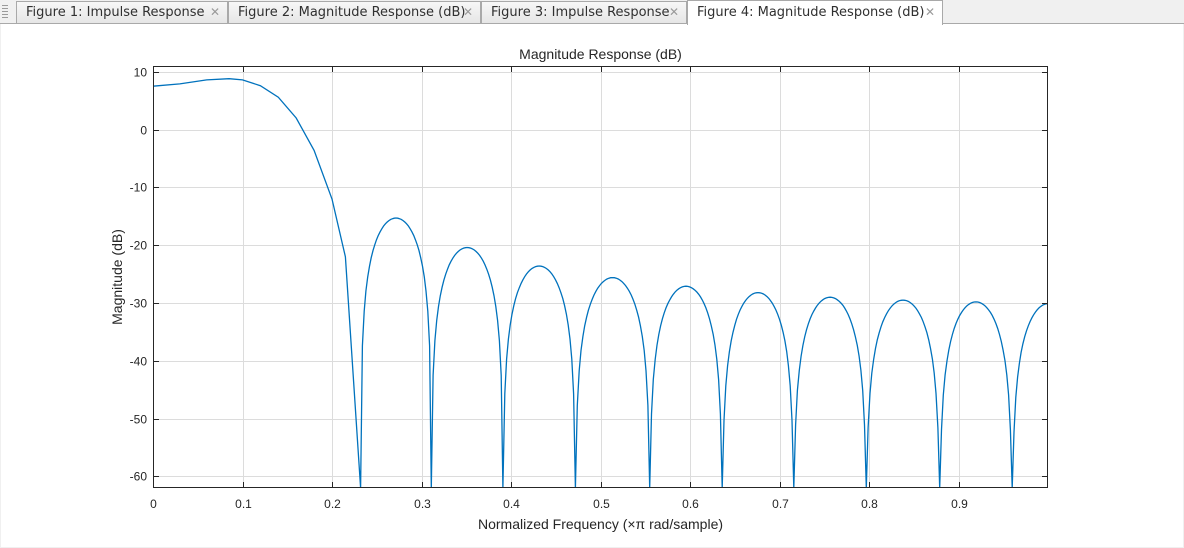  What do you see at coordinates (780, 504) in the screenshot?
I see `x-tick-label: 0.7` at bounding box center [780, 504].